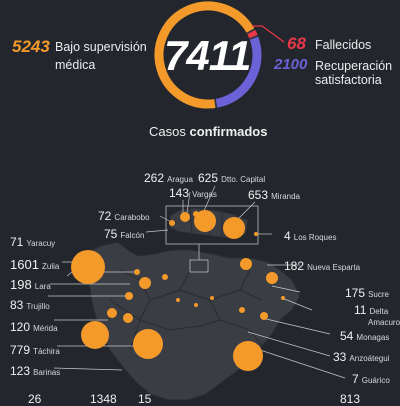  Describe the element at coordinates (129, 296) in the screenshot. I see `bubble-trujillo` at that location.